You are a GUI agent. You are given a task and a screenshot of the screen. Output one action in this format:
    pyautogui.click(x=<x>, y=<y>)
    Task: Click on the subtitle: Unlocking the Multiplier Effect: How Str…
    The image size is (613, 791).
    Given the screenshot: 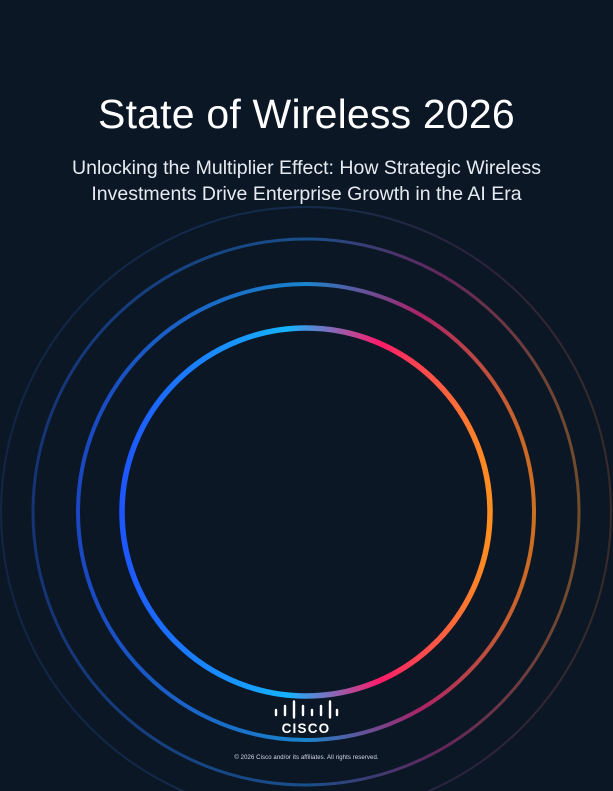 What is the action you would take?
    pyautogui.click(x=306, y=181)
    